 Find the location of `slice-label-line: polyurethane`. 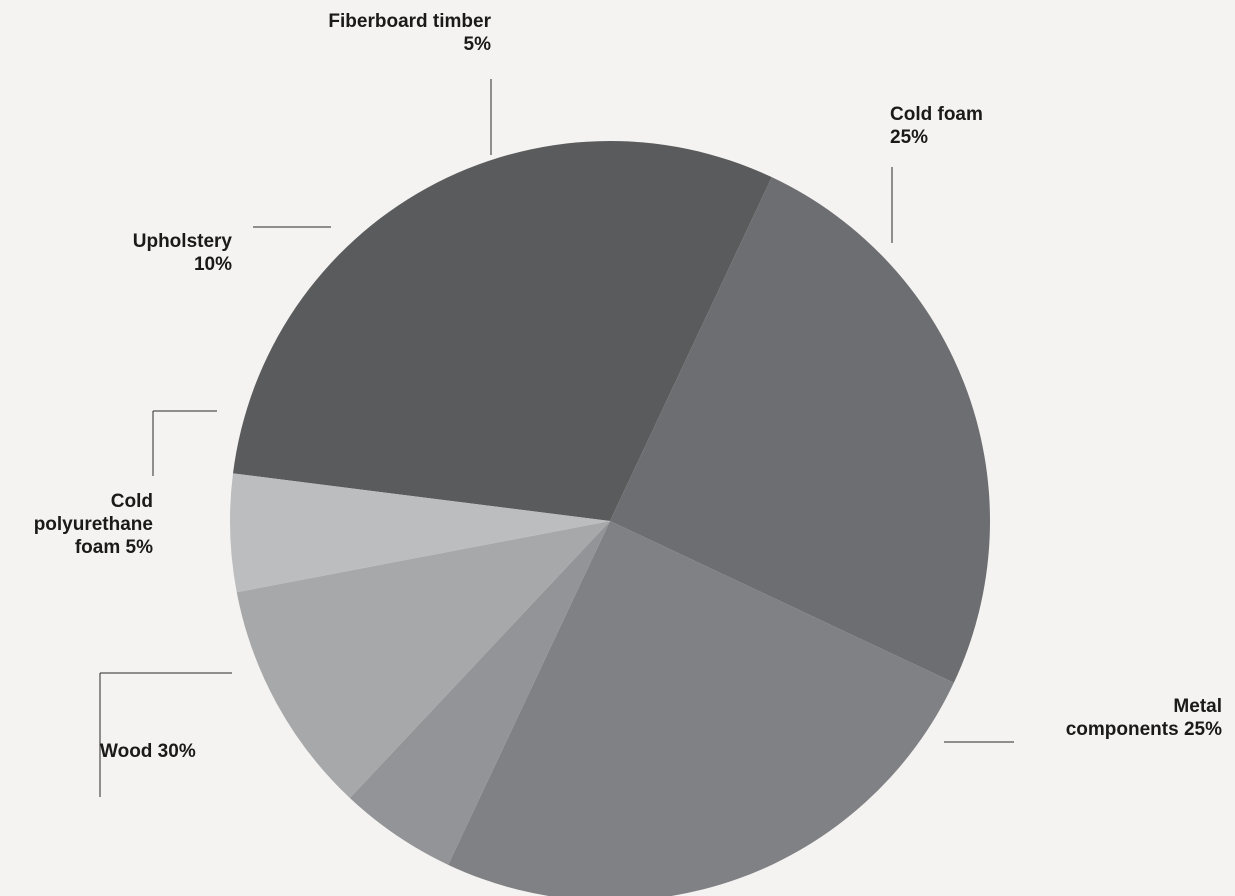

slice-label-line: polyurethane is located at coordinates (93, 524).